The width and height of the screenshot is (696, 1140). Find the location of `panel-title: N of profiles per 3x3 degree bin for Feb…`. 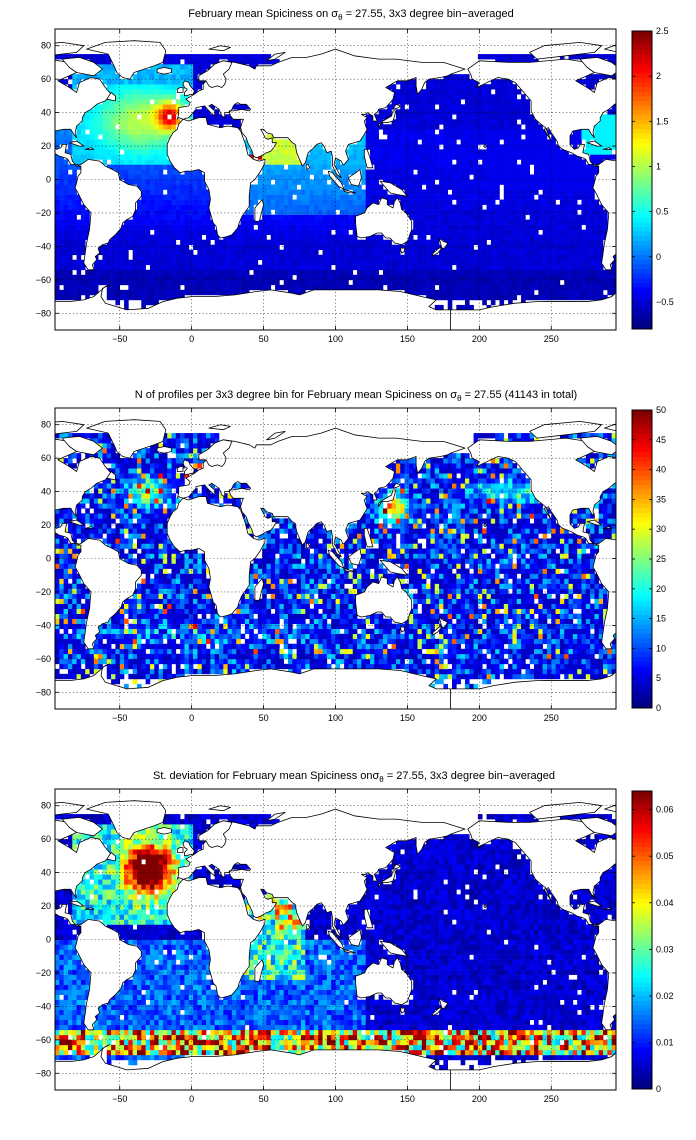

panel-title: N of profiles per 3x3 degree bin for Feb… is located at coordinates (356, 396).